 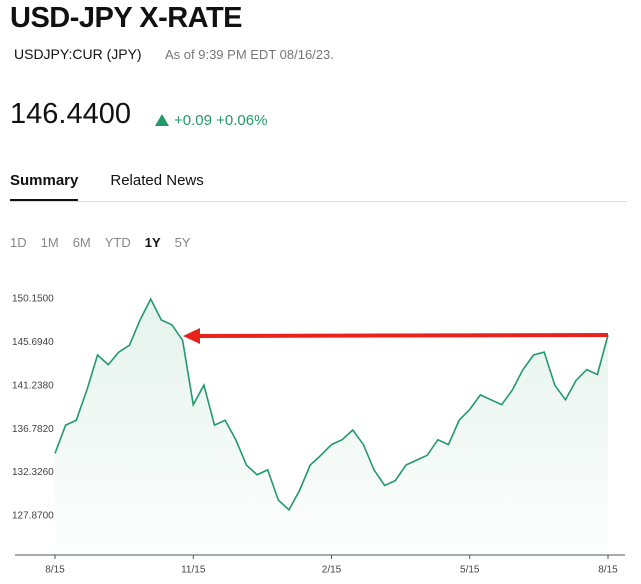 What do you see at coordinates (100, 242) in the screenshot?
I see `range-selector: 1D 1M 6M YTD 1Y 5Y` at bounding box center [100, 242].